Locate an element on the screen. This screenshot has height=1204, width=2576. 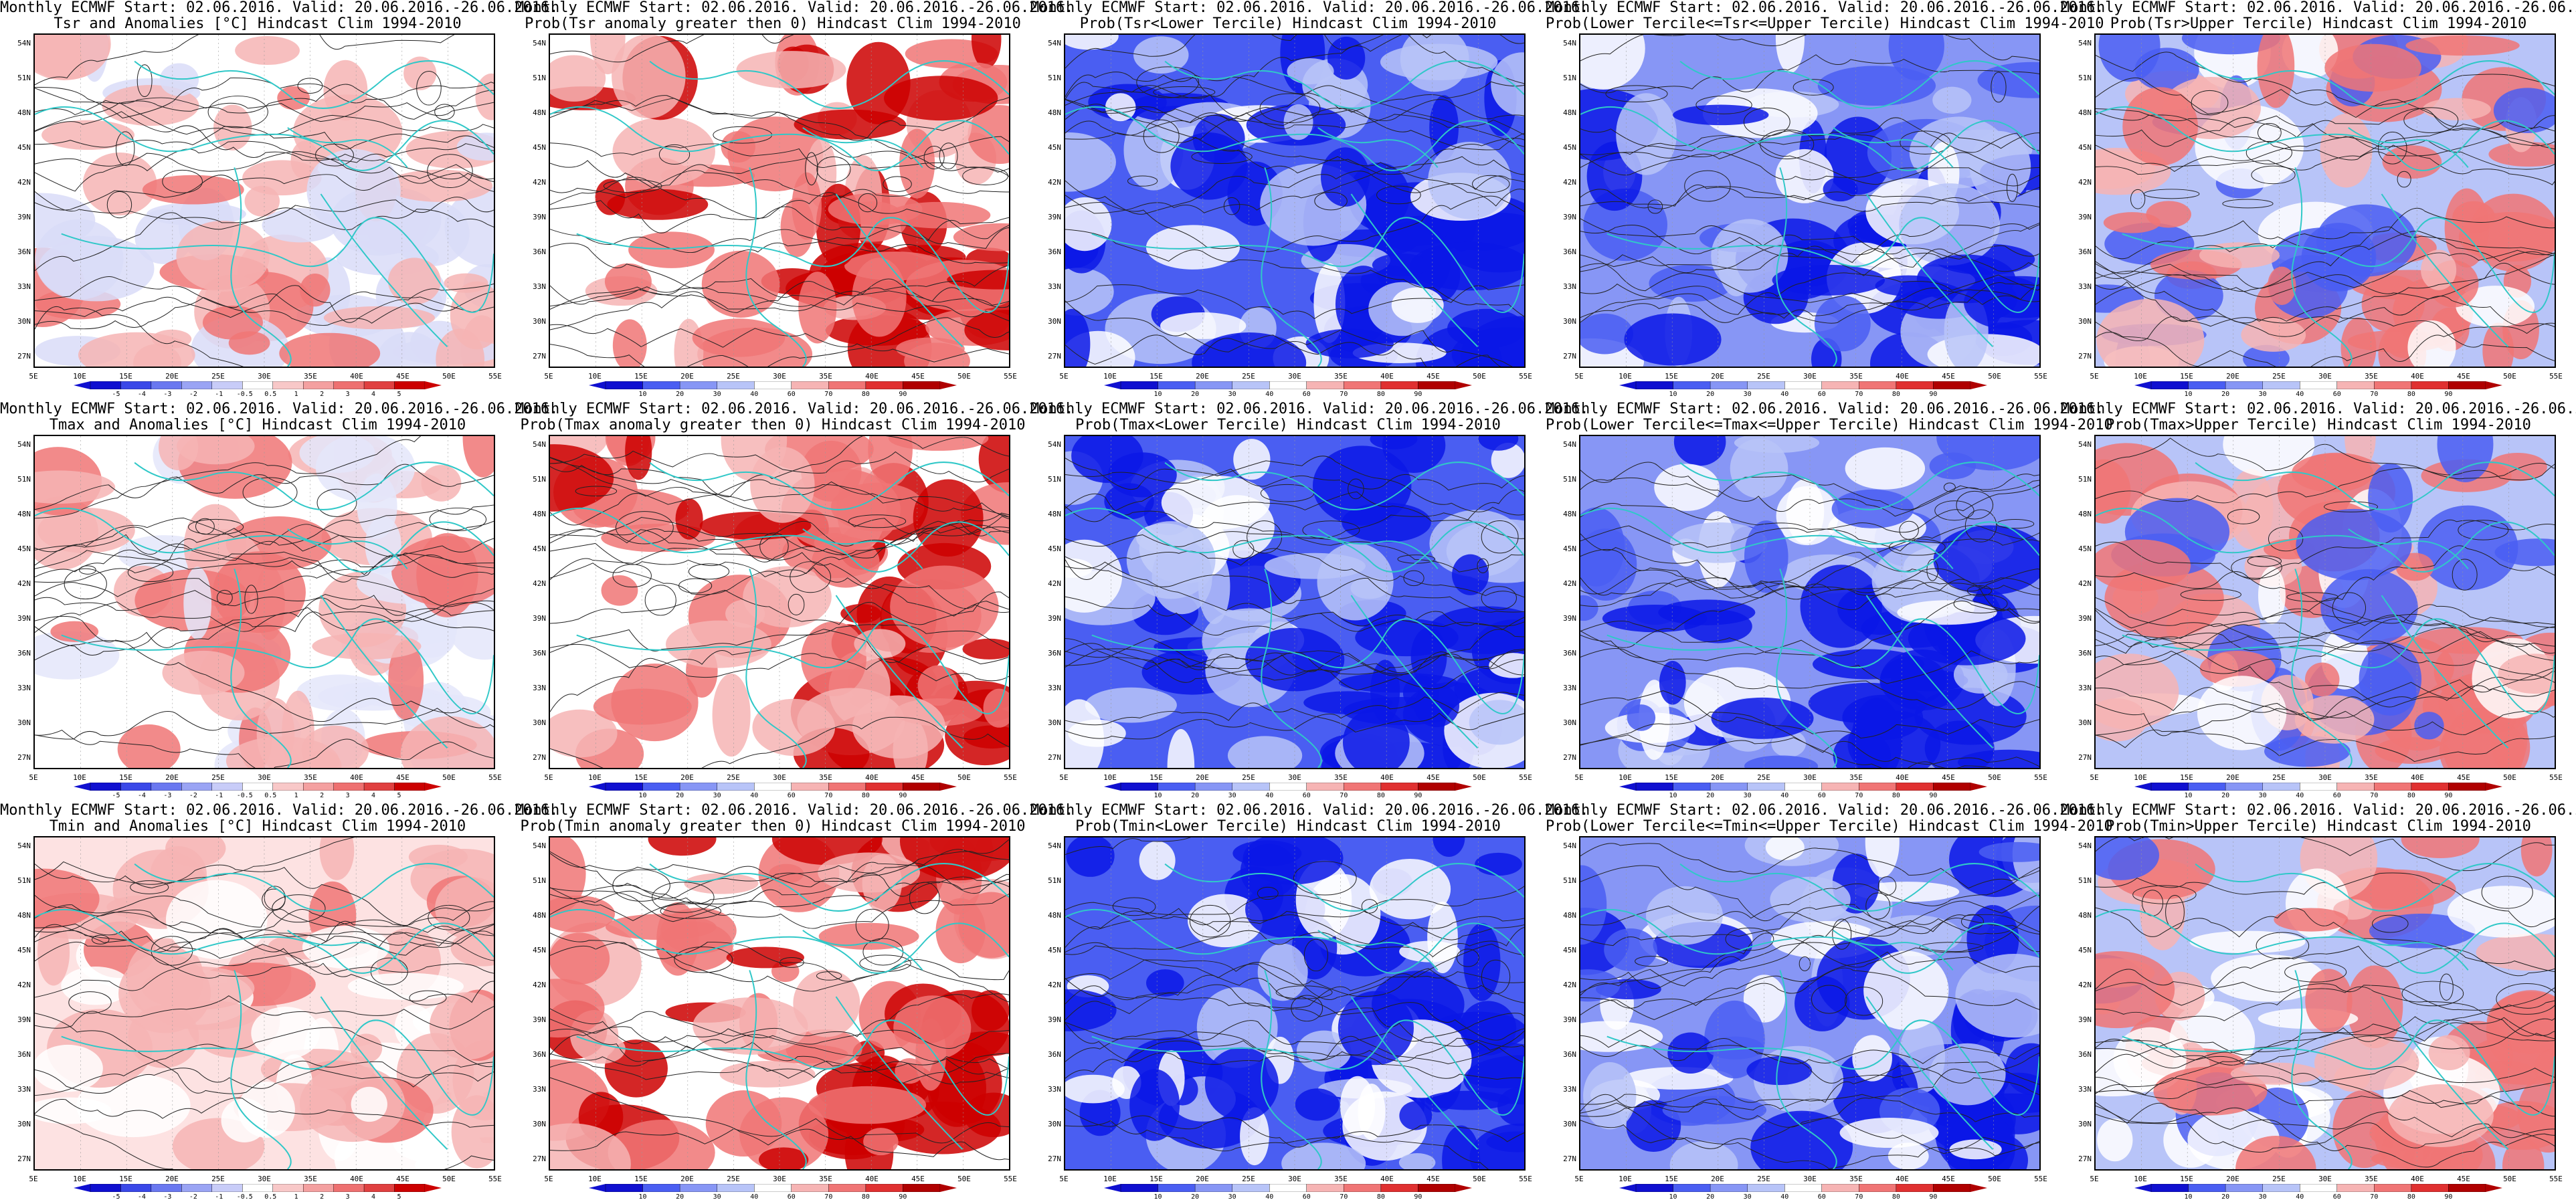
colorbar-arrow-right is located at coordinates (948, 385).